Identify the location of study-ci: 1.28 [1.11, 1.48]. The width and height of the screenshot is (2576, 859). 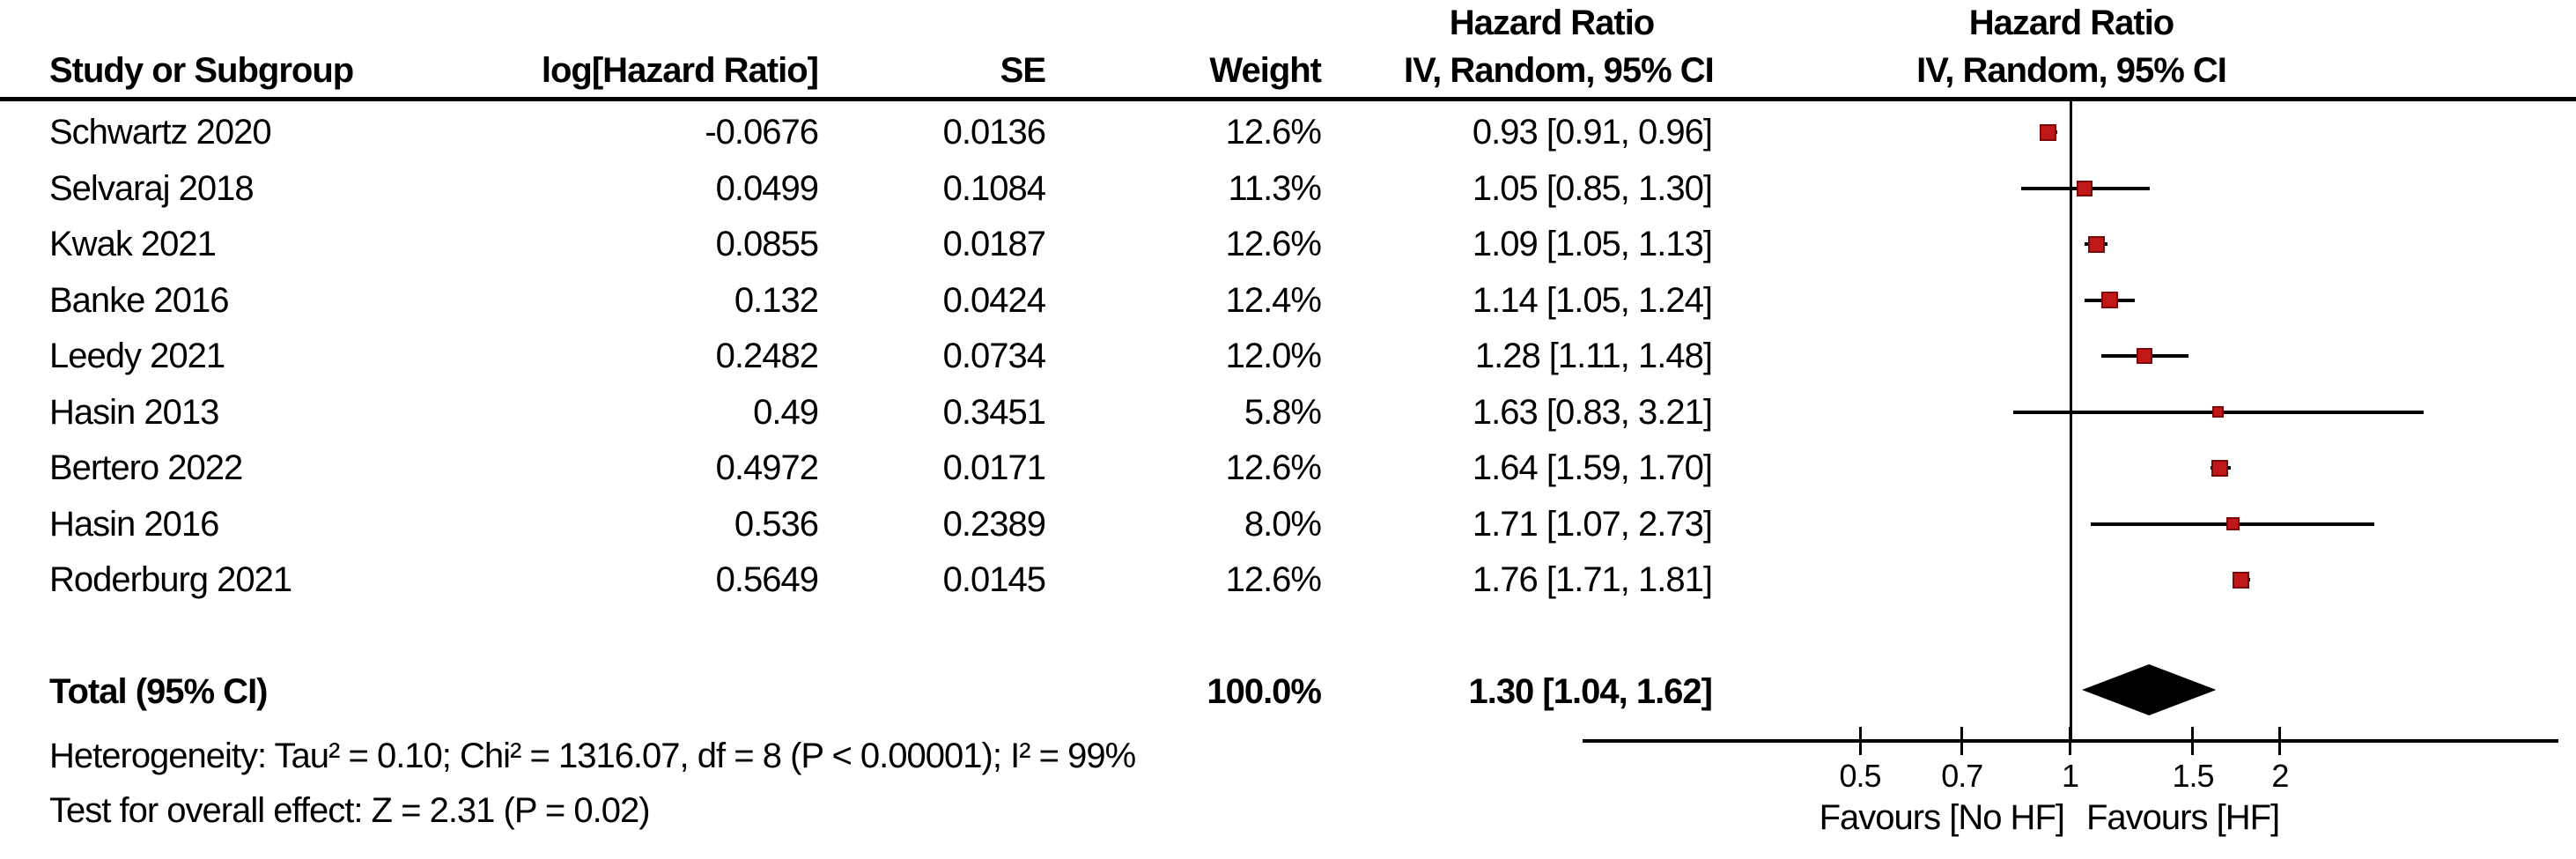
(1593, 356).